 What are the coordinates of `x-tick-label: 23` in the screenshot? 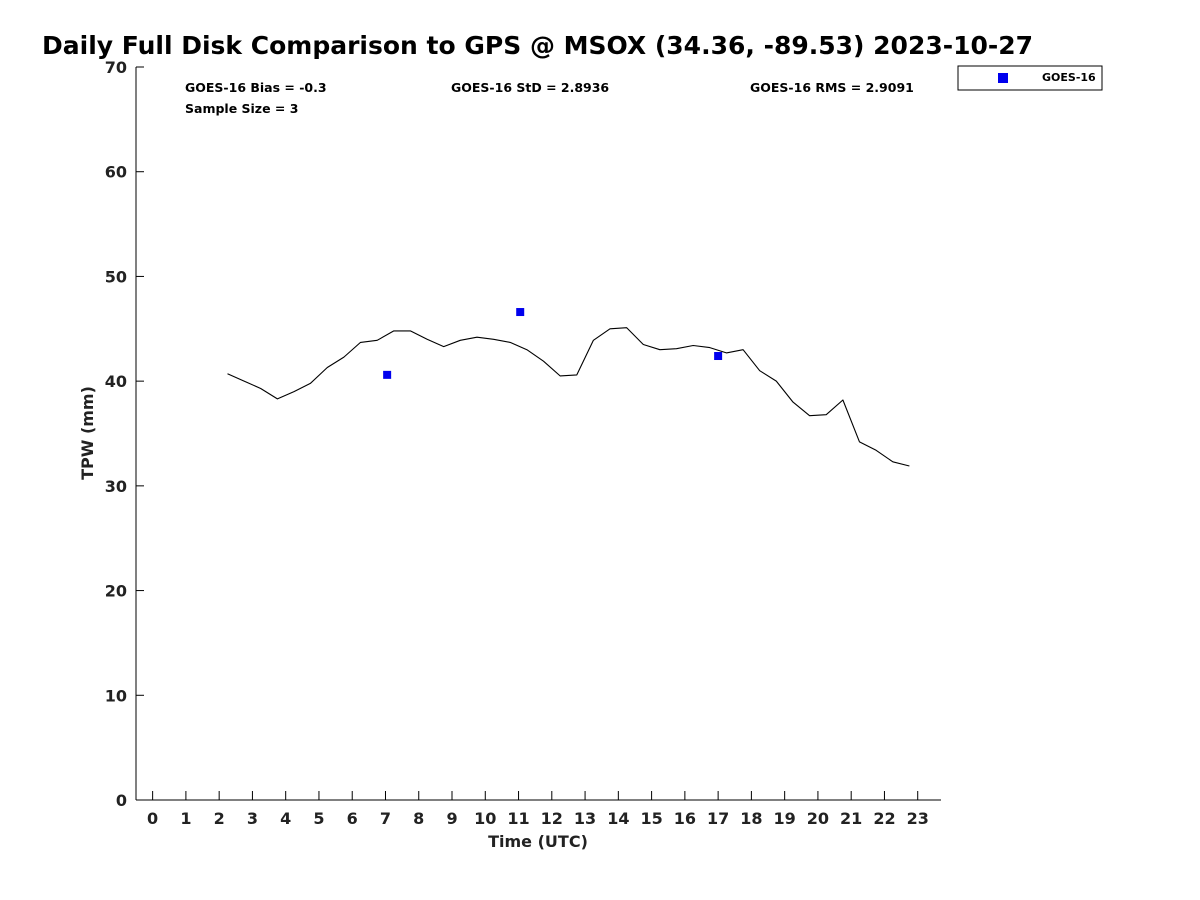 It's located at (918, 818).